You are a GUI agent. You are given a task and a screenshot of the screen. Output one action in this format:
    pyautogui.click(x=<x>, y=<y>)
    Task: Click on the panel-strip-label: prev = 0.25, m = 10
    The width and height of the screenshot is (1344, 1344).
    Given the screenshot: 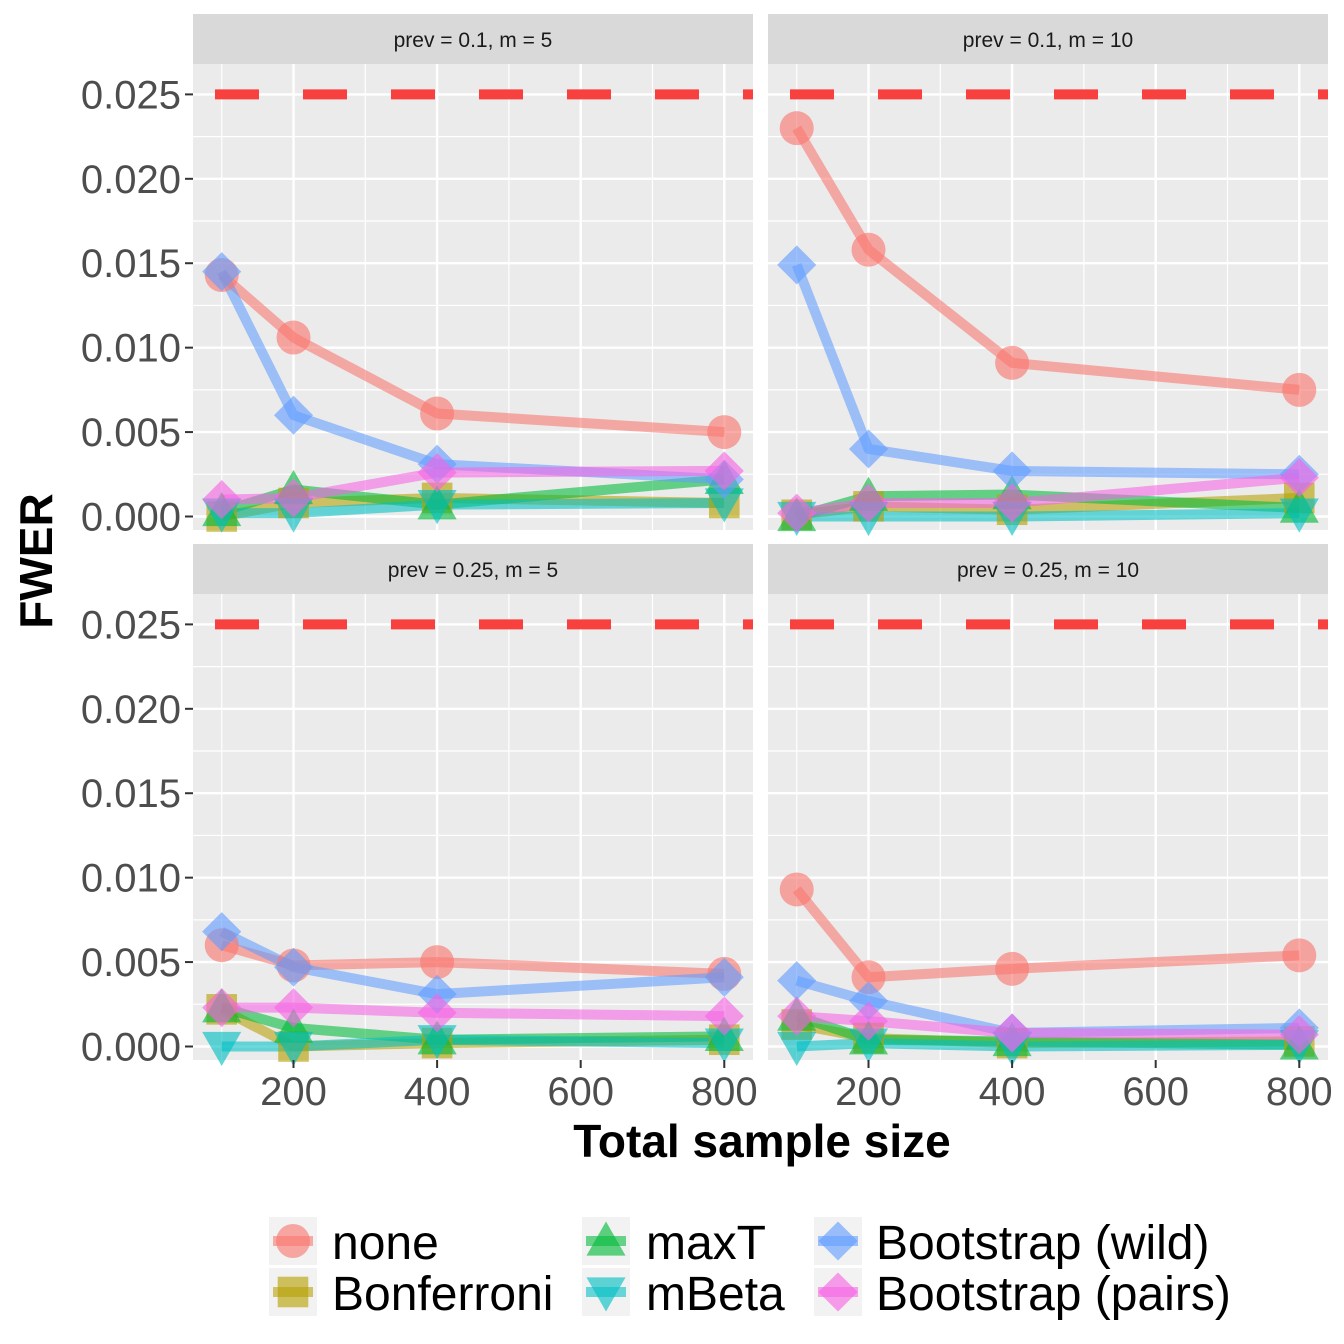 What is the action you would take?
    pyautogui.click(x=1048, y=570)
    